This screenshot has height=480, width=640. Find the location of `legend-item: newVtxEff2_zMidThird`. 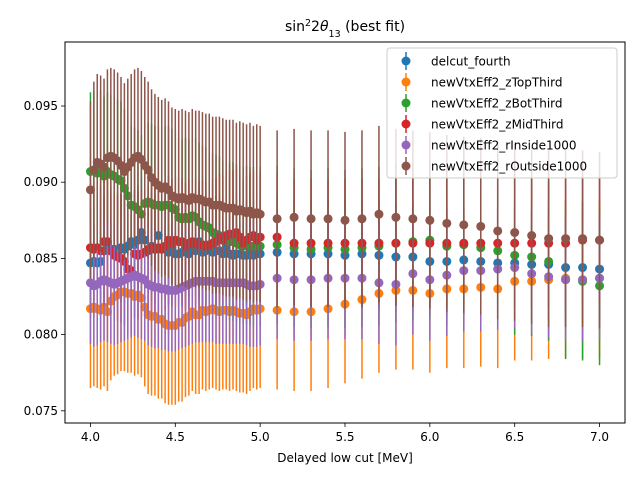

legend-item: newVtxEff2_zMidThird is located at coordinates (482, 124).